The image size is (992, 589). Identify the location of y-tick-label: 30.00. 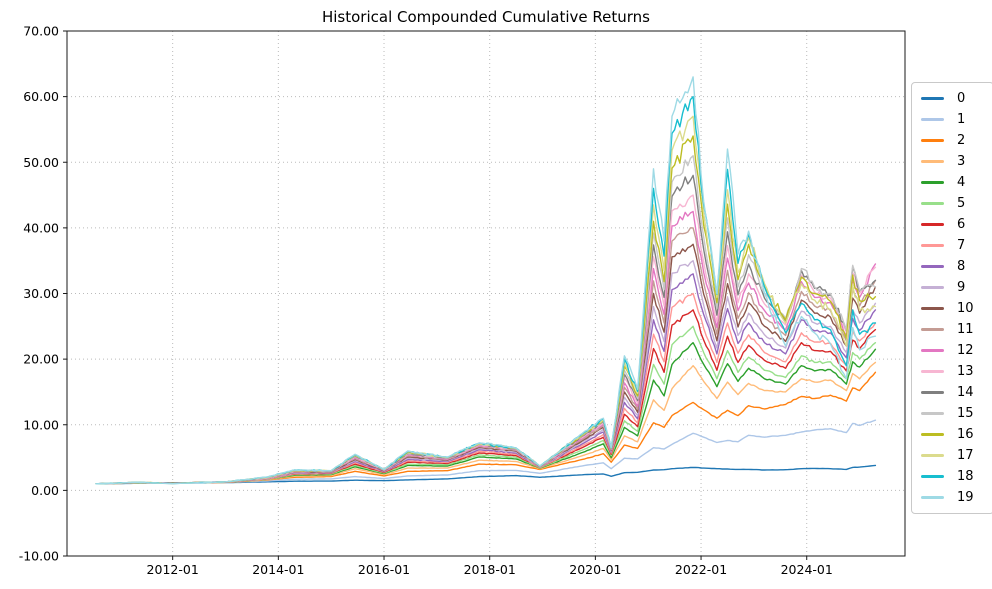
(41, 293).